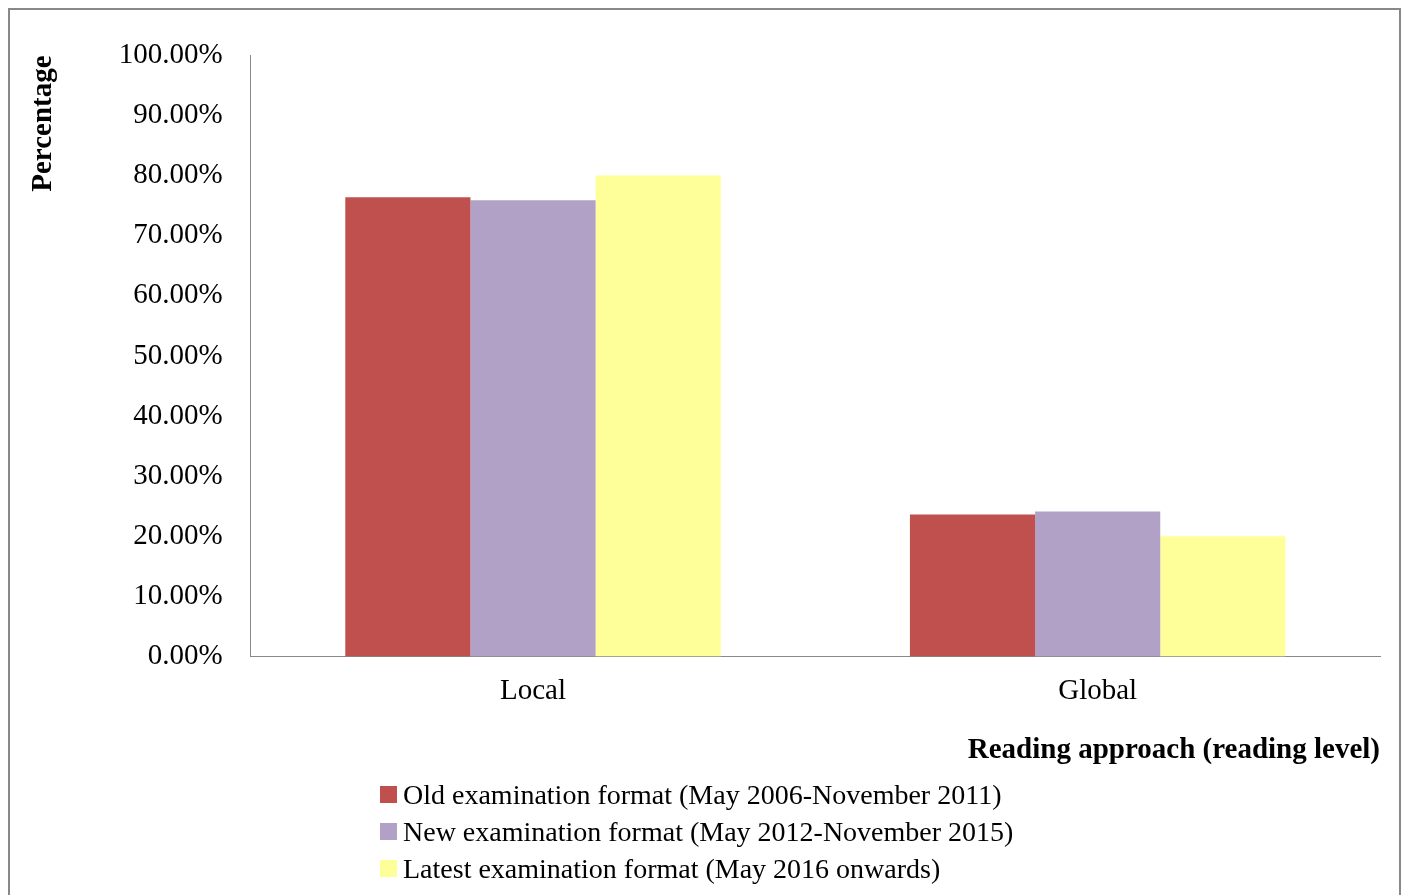 The width and height of the screenshot is (1411, 895). I want to click on y-tick-label: 60.00%, so click(178, 293).